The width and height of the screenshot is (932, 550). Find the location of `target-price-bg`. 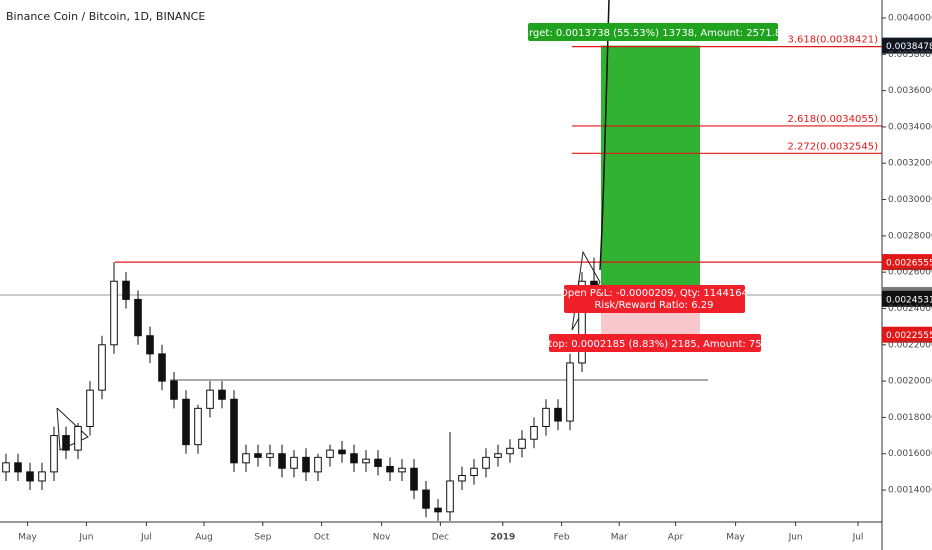

target-price-bg is located at coordinates (907, 45).